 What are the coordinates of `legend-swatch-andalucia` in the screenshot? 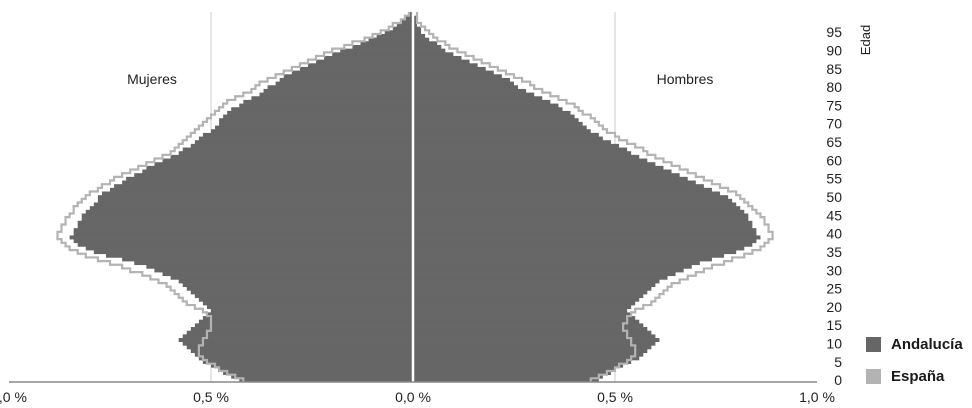 It's located at (873, 344).